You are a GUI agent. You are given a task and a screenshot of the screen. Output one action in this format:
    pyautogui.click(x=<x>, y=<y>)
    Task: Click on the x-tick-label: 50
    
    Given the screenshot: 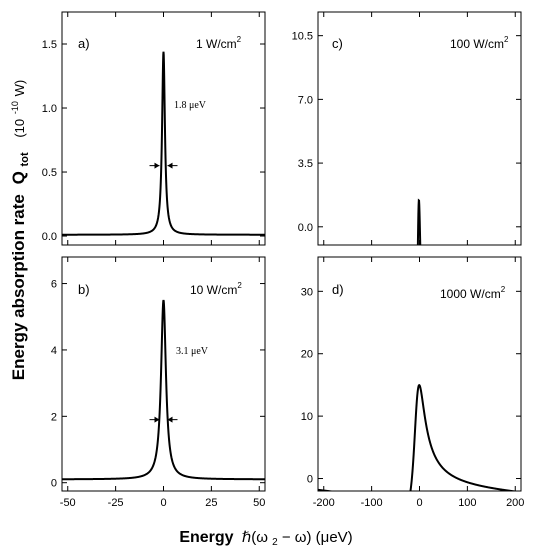 What is the action you would take?
    pyautogui.click(x=259, y=503)
    